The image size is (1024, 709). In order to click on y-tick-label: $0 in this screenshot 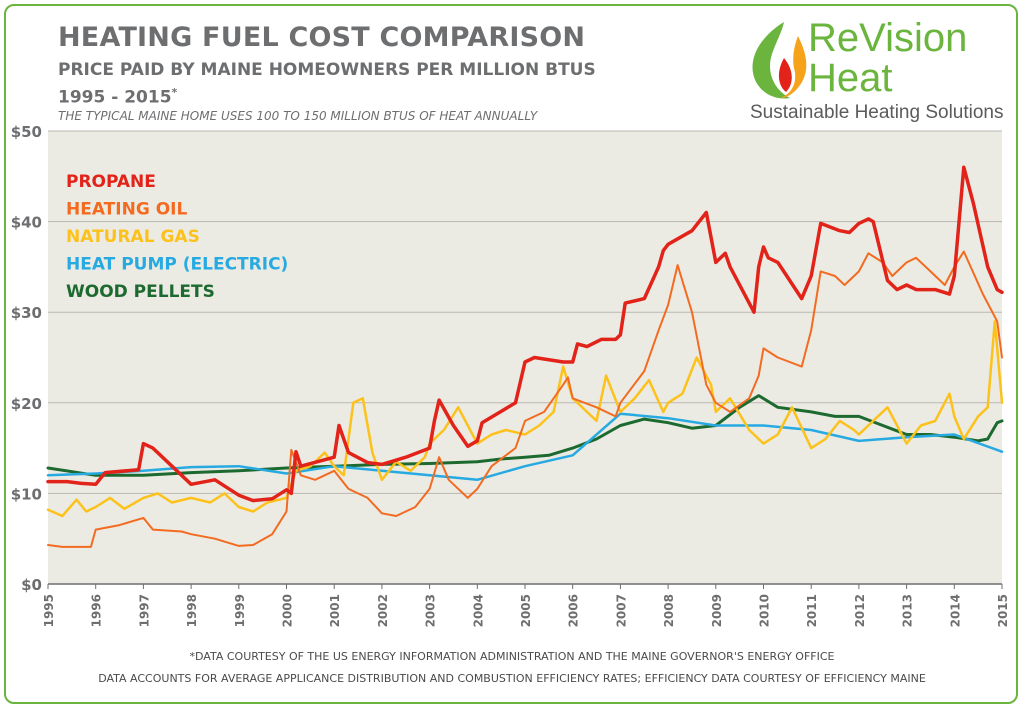, I will do `click(31, 585)`.